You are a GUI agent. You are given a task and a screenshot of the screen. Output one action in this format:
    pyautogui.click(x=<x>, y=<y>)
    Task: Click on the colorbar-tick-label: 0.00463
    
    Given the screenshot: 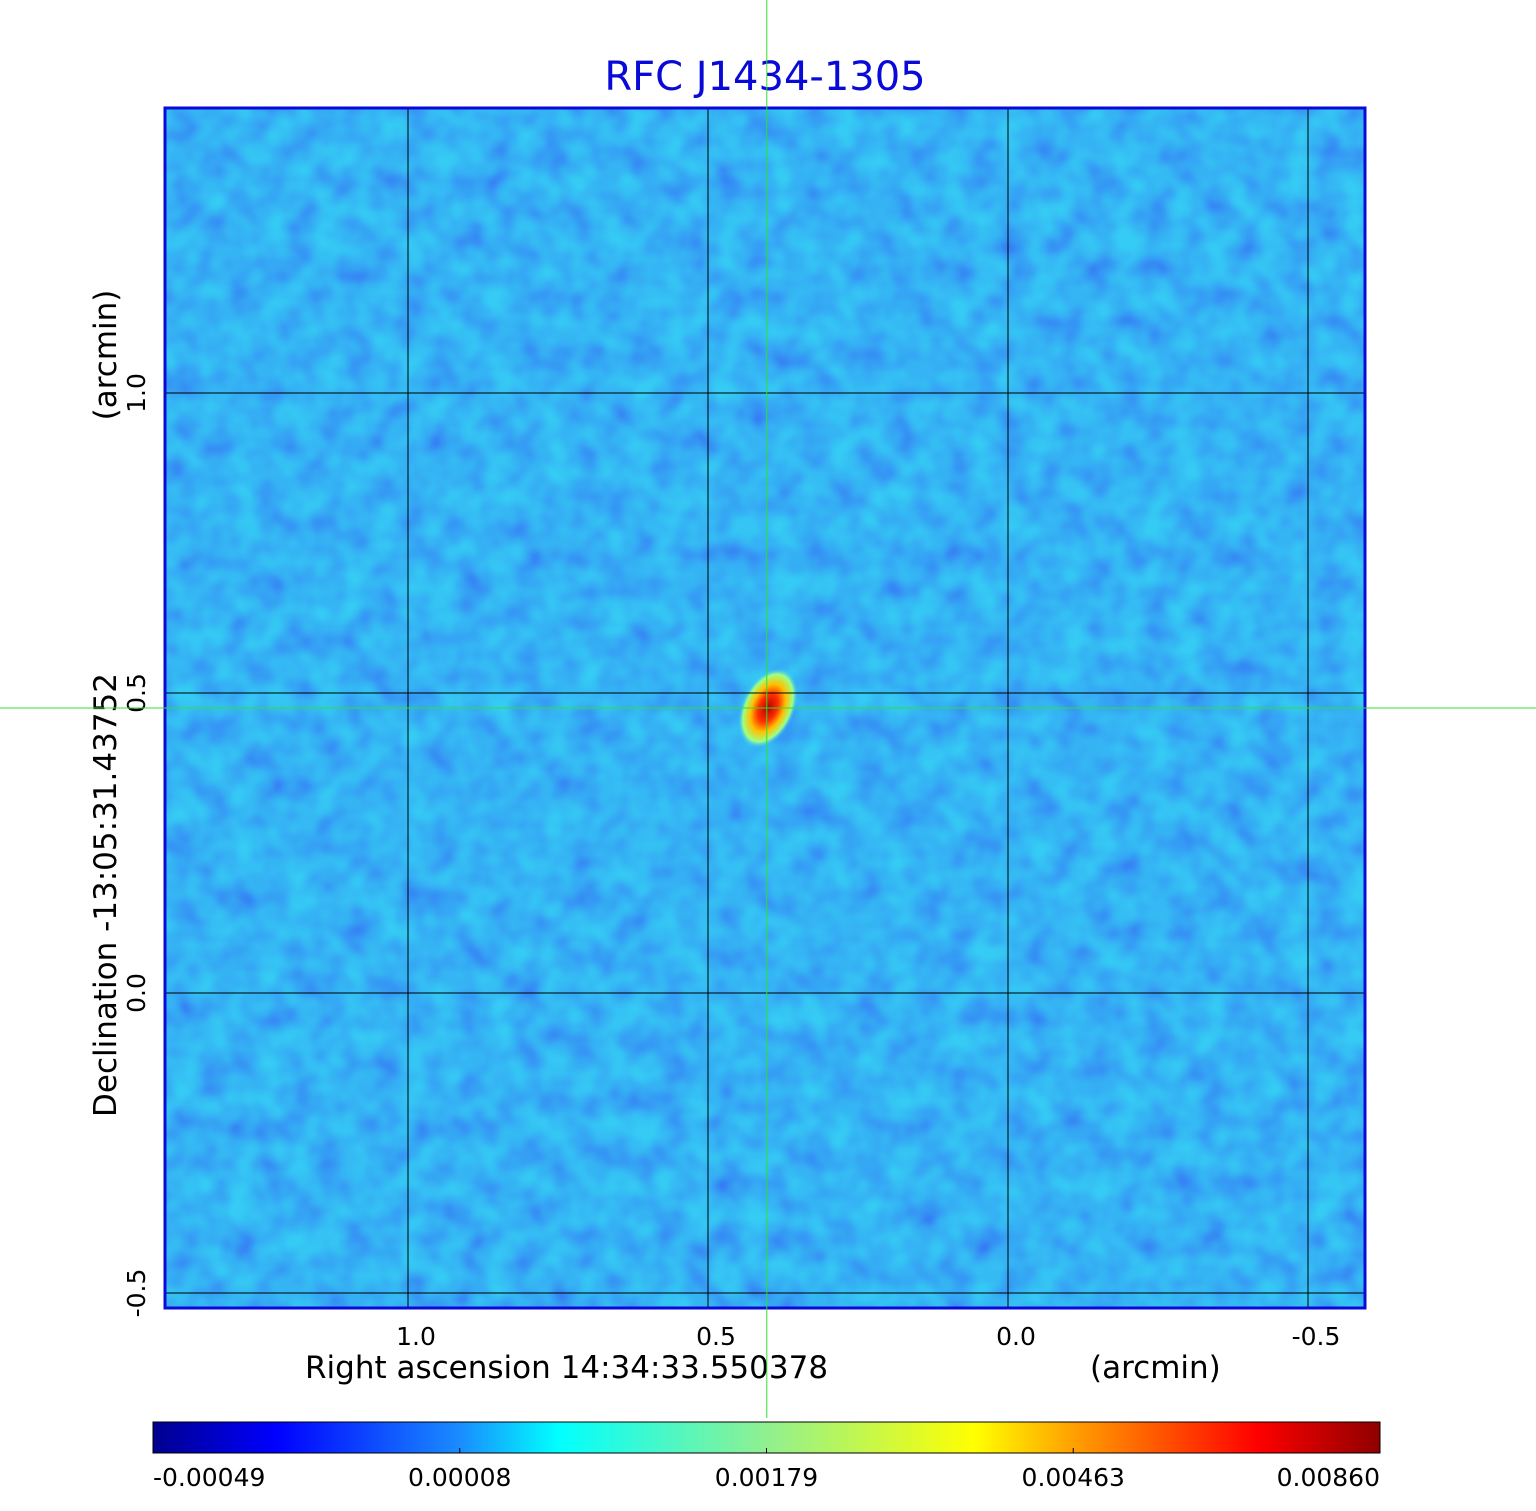 What is the action you would take?
    pyautogui.click(x=1073, y=1477)
    